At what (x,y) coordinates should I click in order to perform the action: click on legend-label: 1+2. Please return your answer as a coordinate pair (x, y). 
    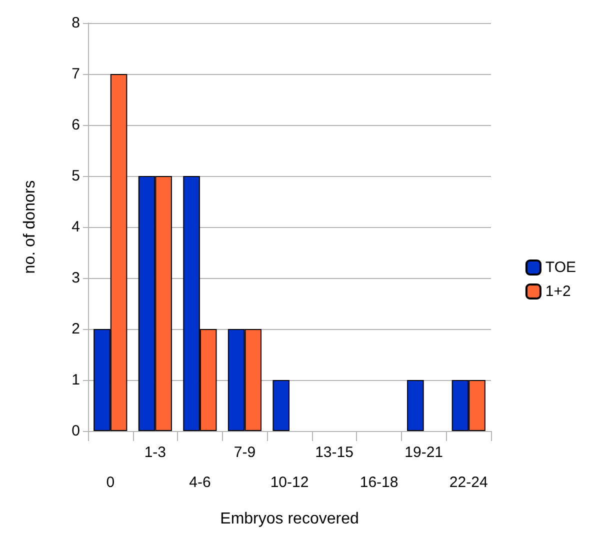
    Looking at the image, I should click on (558, 291).